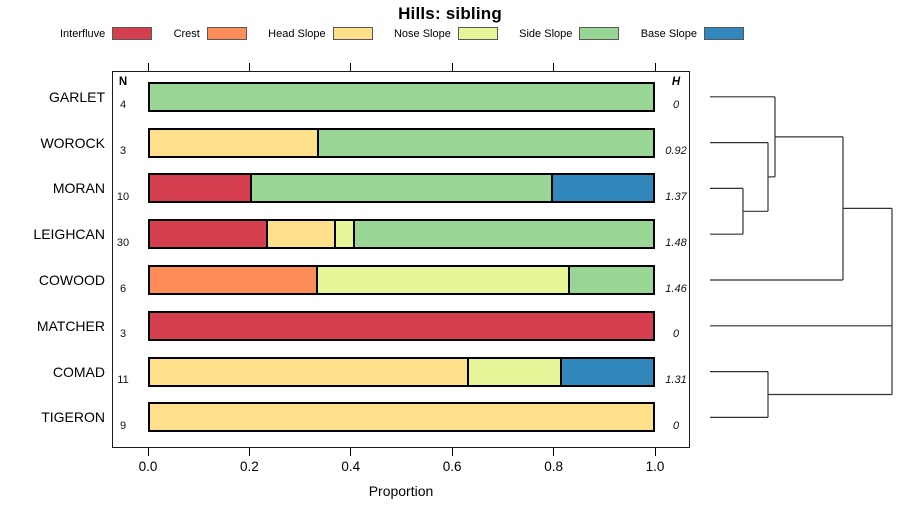  What do you see at coordinates (123, 425) in the screenshot?
I see `n-value: 9` at bounding box center [123, 425].